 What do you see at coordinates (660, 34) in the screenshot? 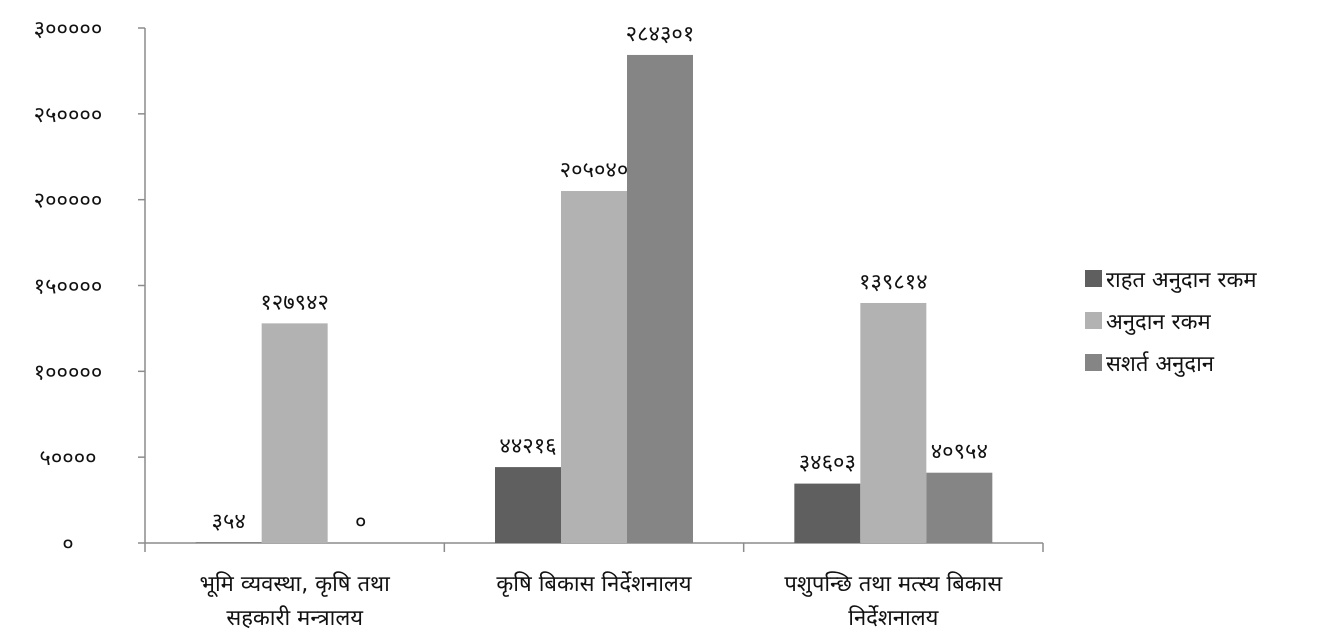
I see `data-label: २८४३०१` at bounding box center [660, 34].